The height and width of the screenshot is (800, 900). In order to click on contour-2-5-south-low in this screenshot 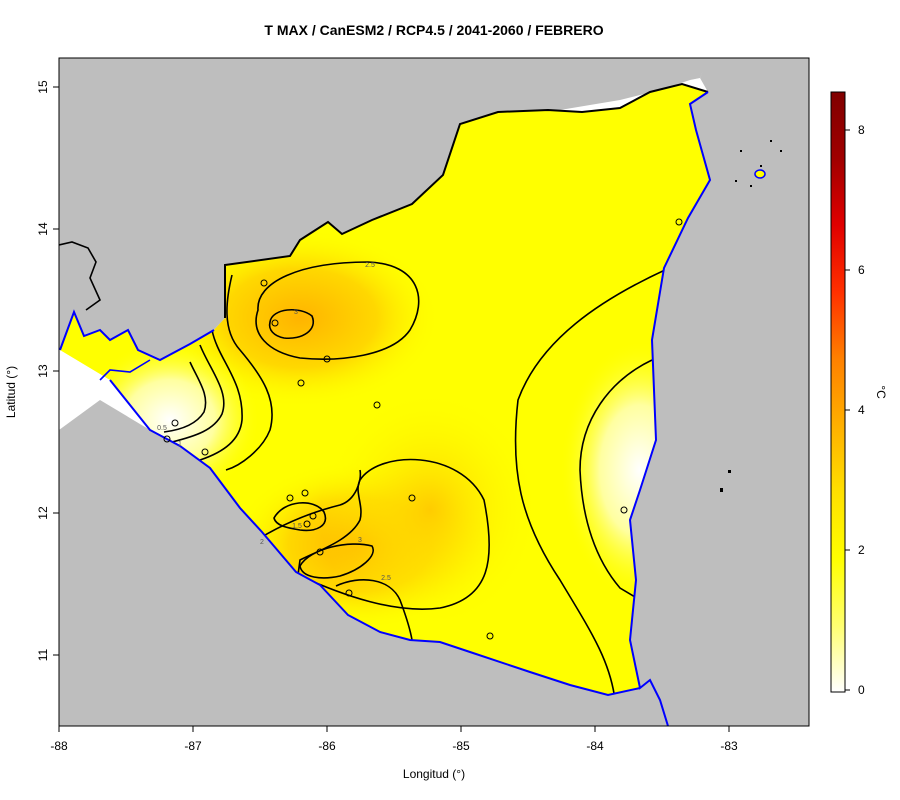, I will do `click(374, 610)`.